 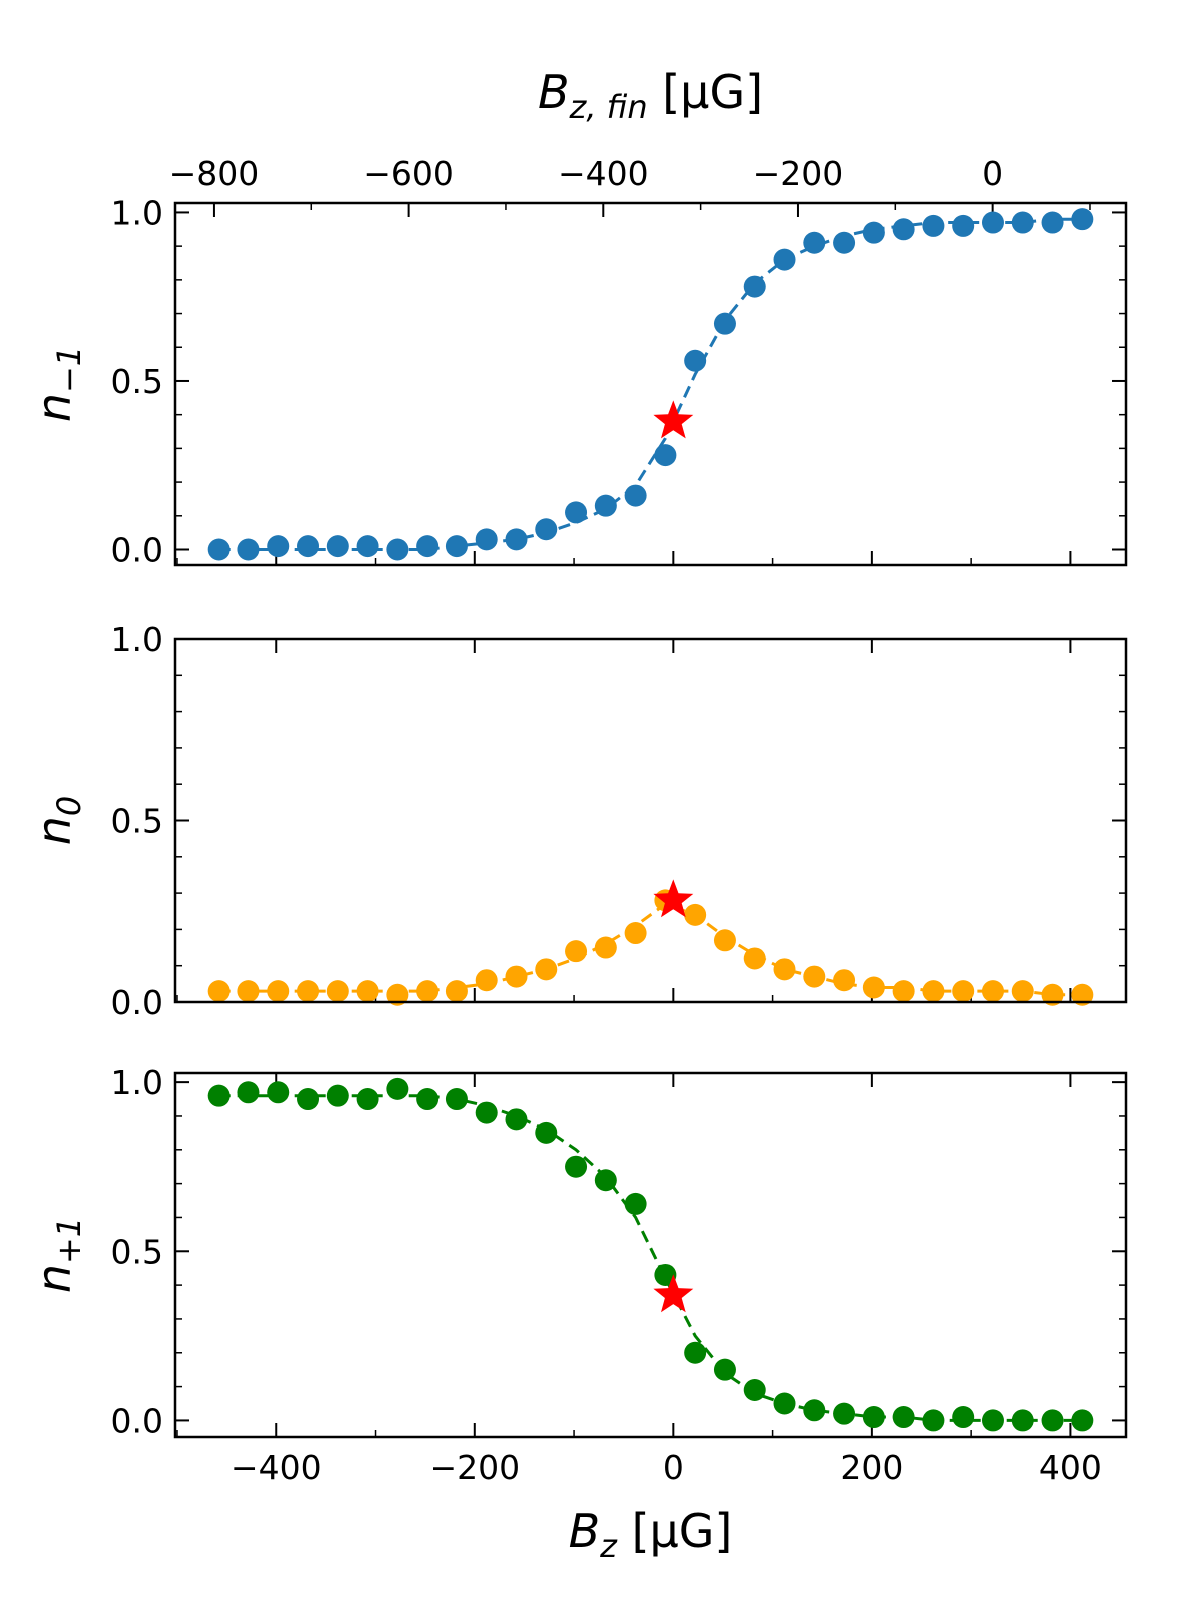 I want to click on axis-label: Bz, fin [μG], so click(x=650, y=95).